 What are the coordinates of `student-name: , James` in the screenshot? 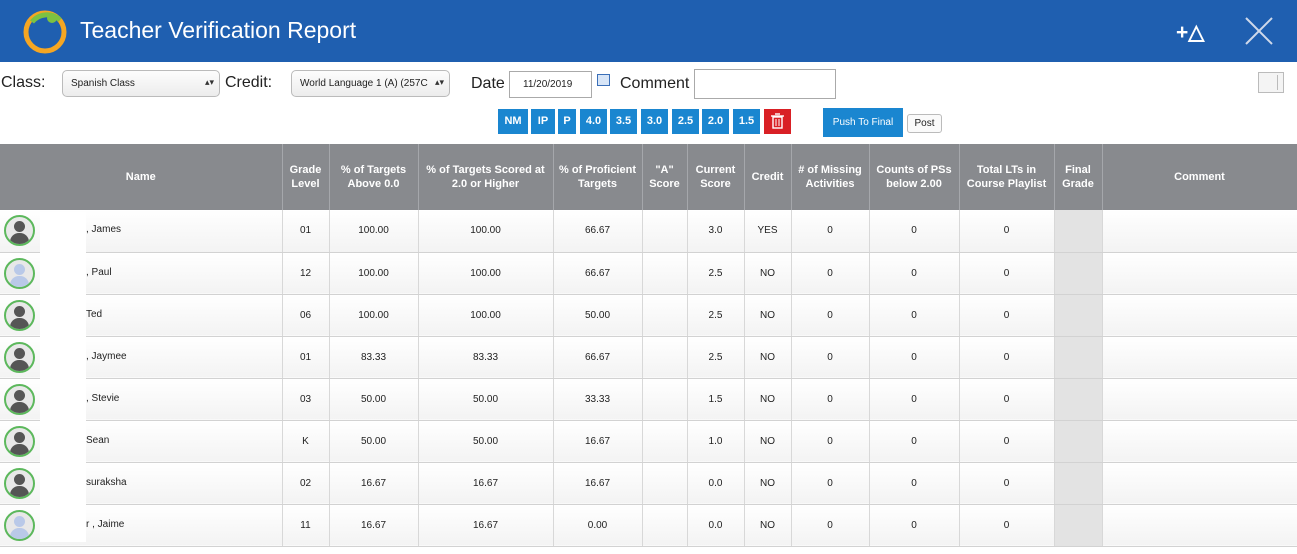 It's located at (104, 229).